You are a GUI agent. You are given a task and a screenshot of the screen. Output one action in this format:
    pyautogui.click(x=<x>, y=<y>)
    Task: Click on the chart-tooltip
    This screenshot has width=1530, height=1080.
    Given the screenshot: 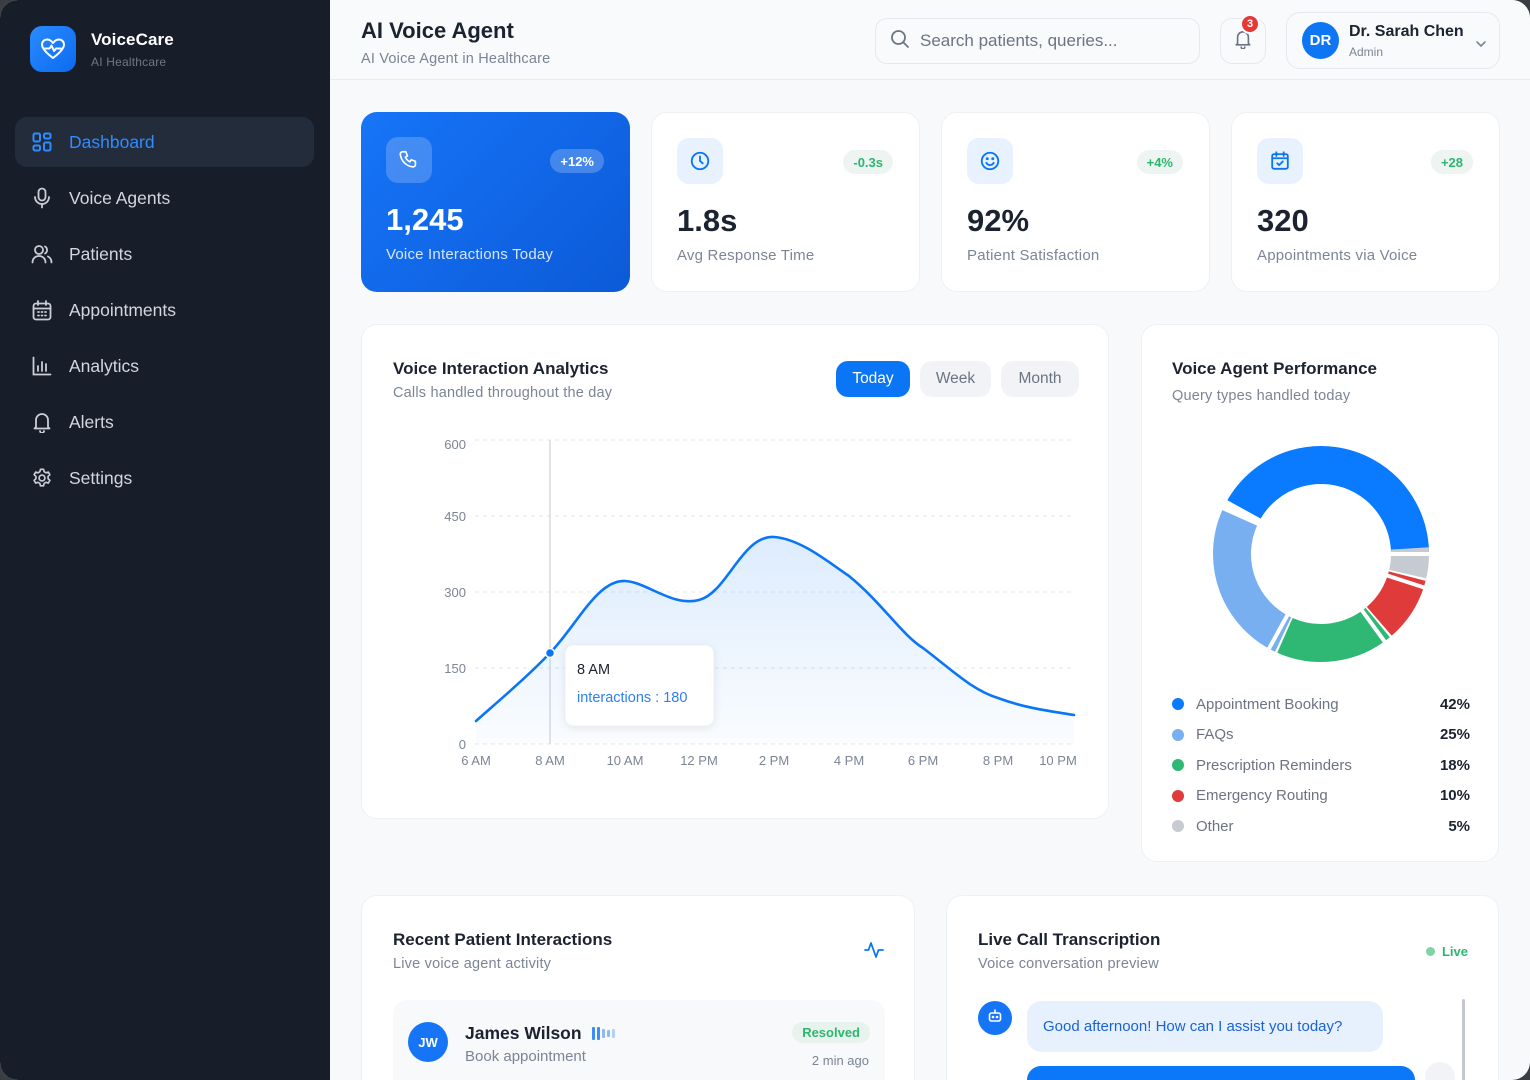 What is the action you would take?
    pyautogui.click(x=639, y=685)
    